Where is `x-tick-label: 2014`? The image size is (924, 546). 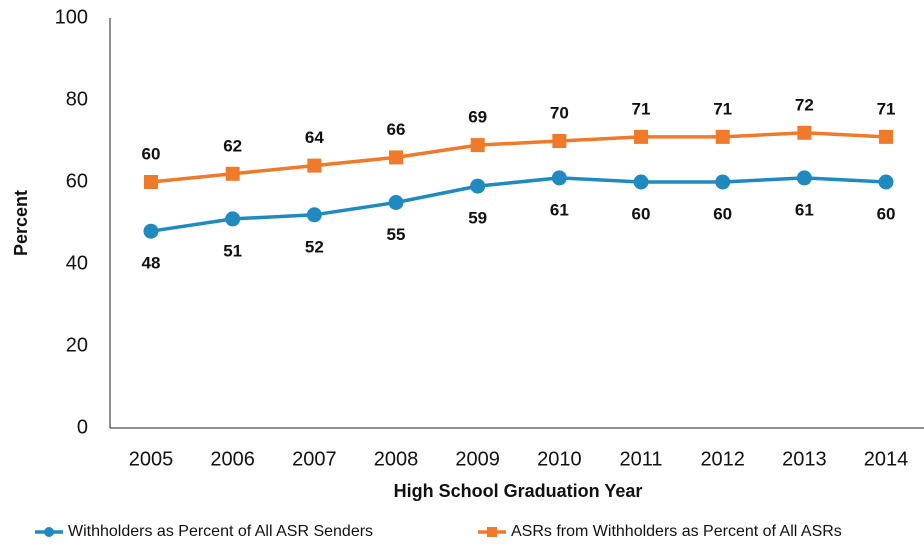 x-tick-label: 2014 is located at coordinates (886, 459).